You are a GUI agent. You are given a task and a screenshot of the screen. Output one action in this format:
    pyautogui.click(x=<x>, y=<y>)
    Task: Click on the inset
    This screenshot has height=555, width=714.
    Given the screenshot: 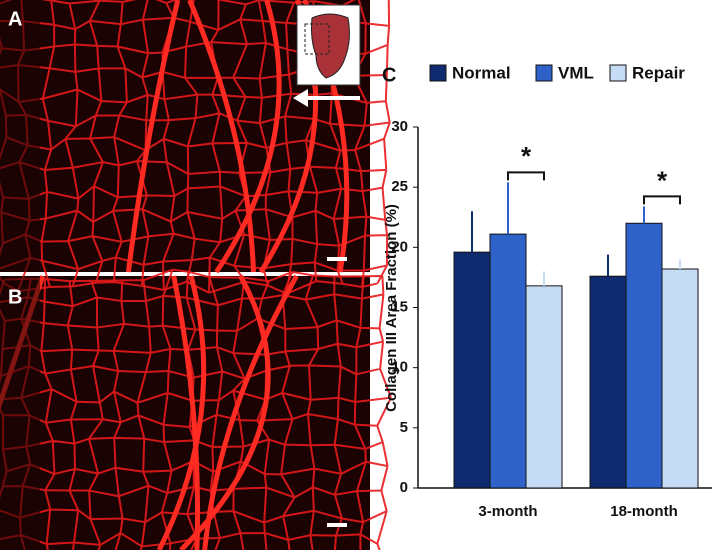 What is the action you would take?
    pyautogui.click(x=328, y=45)
    